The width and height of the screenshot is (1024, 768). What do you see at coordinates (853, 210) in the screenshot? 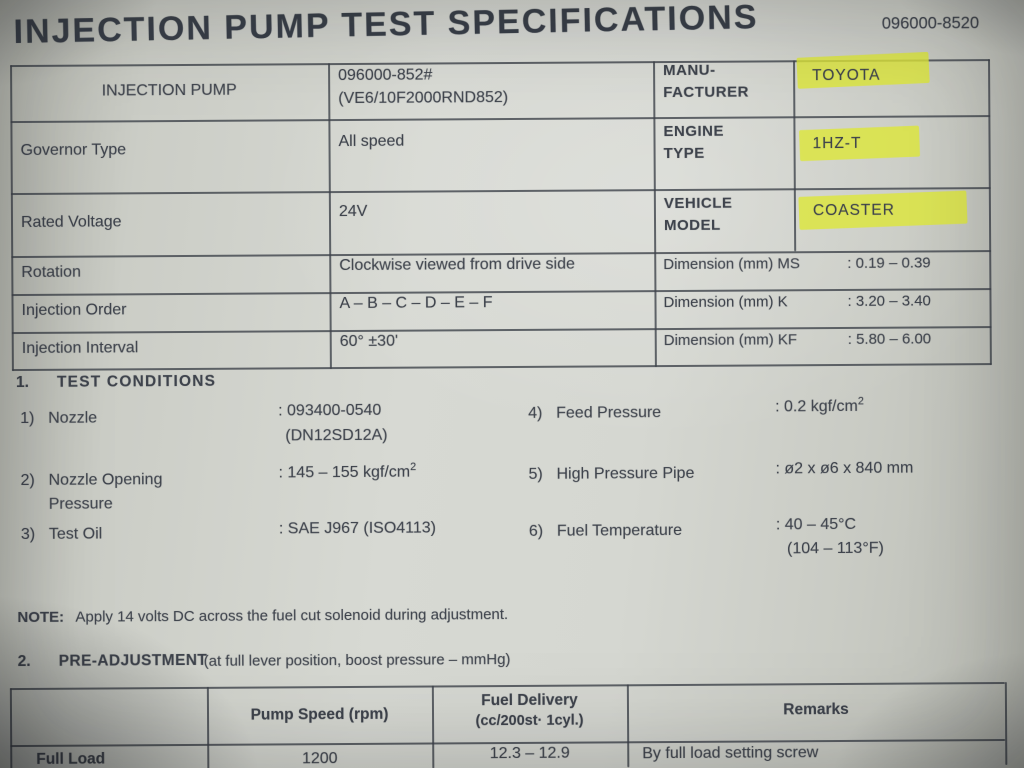
I see `cell-vehicle-model-value: COASTER` at bounding box center [853, 210].